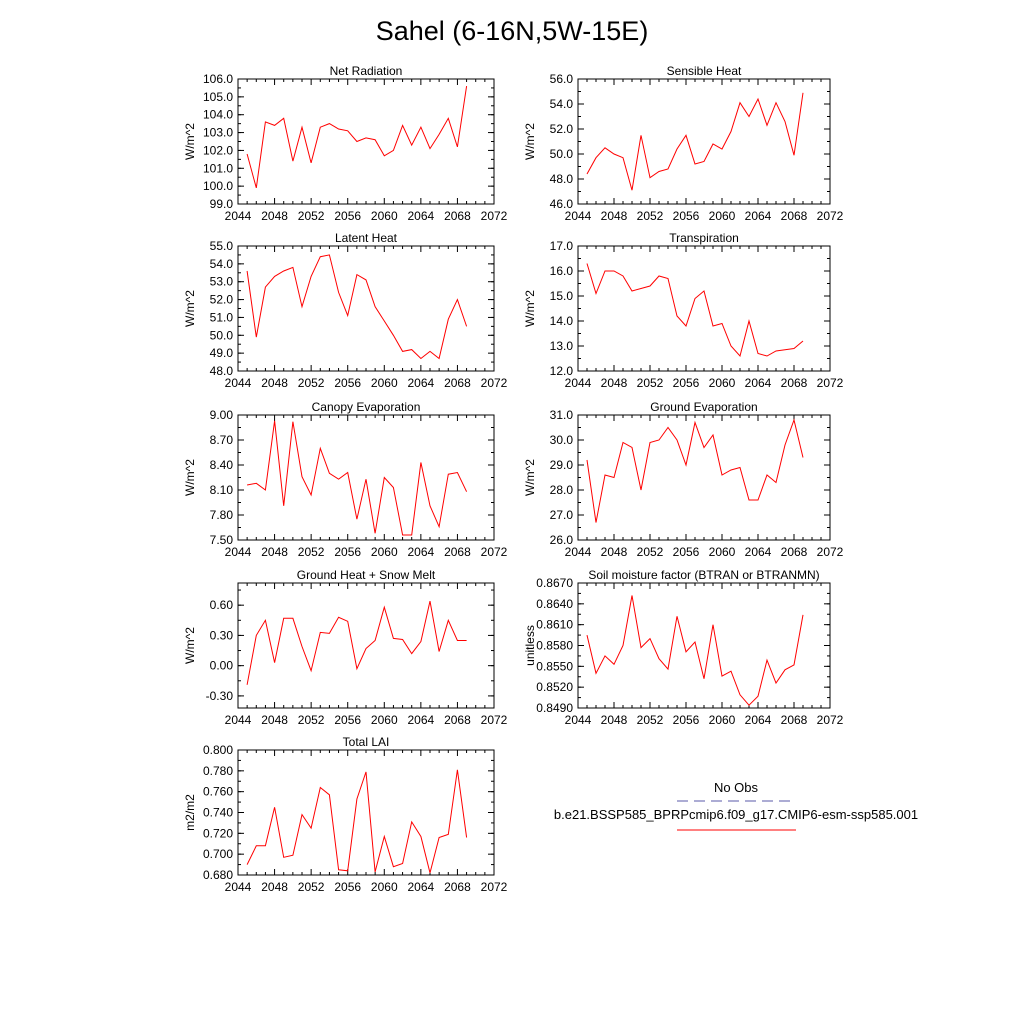 The width and height of the screenshot is (1024, 1024). What do you see at coordinates (218, 79) in the screenshot?
I see `y-tick-label: 106.0` at bounding box center [218, 79].